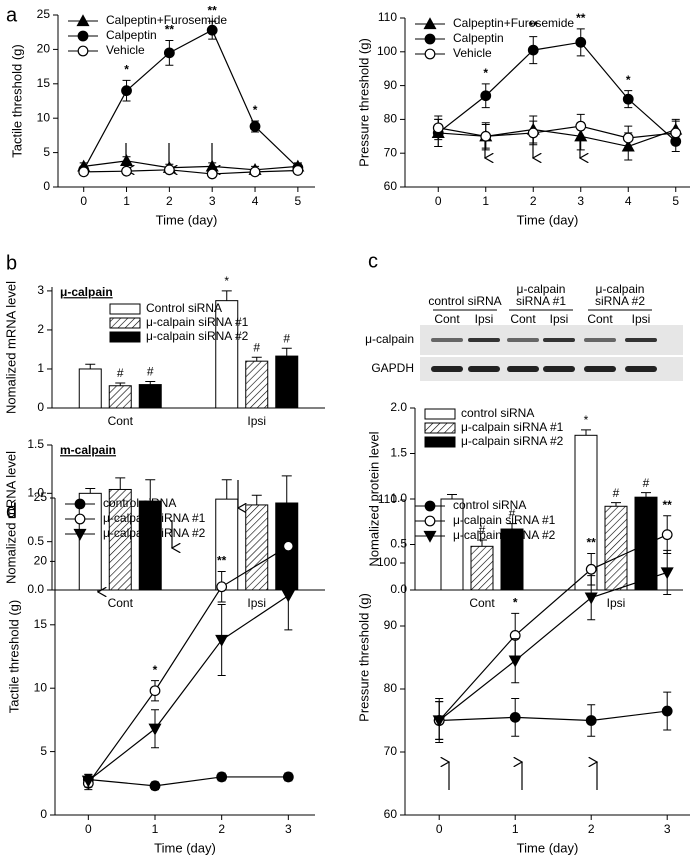 The image size is (693, 860). Describe the element at coordinates (10, 347) in the screenshot. I see `y-axis-label: Nomalized mRNA level` at that location.